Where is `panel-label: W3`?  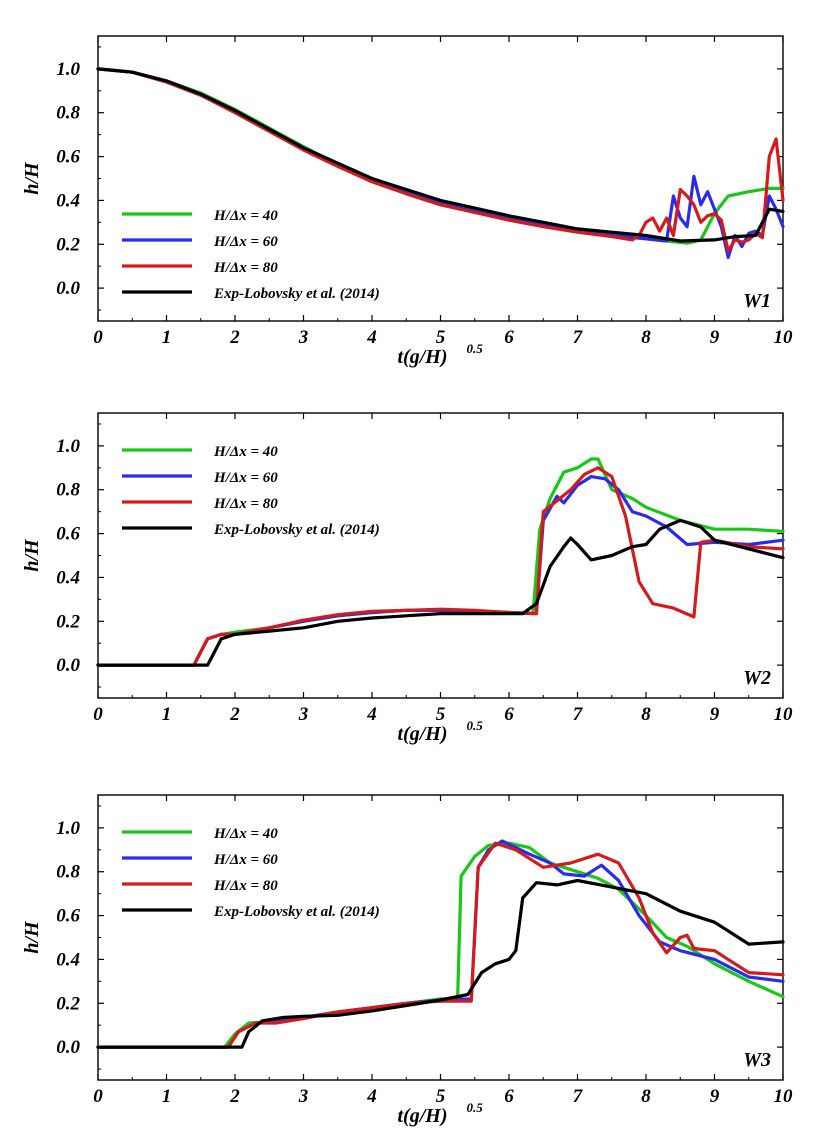
panel-label: W3 is located at coordinates (757, 1060).